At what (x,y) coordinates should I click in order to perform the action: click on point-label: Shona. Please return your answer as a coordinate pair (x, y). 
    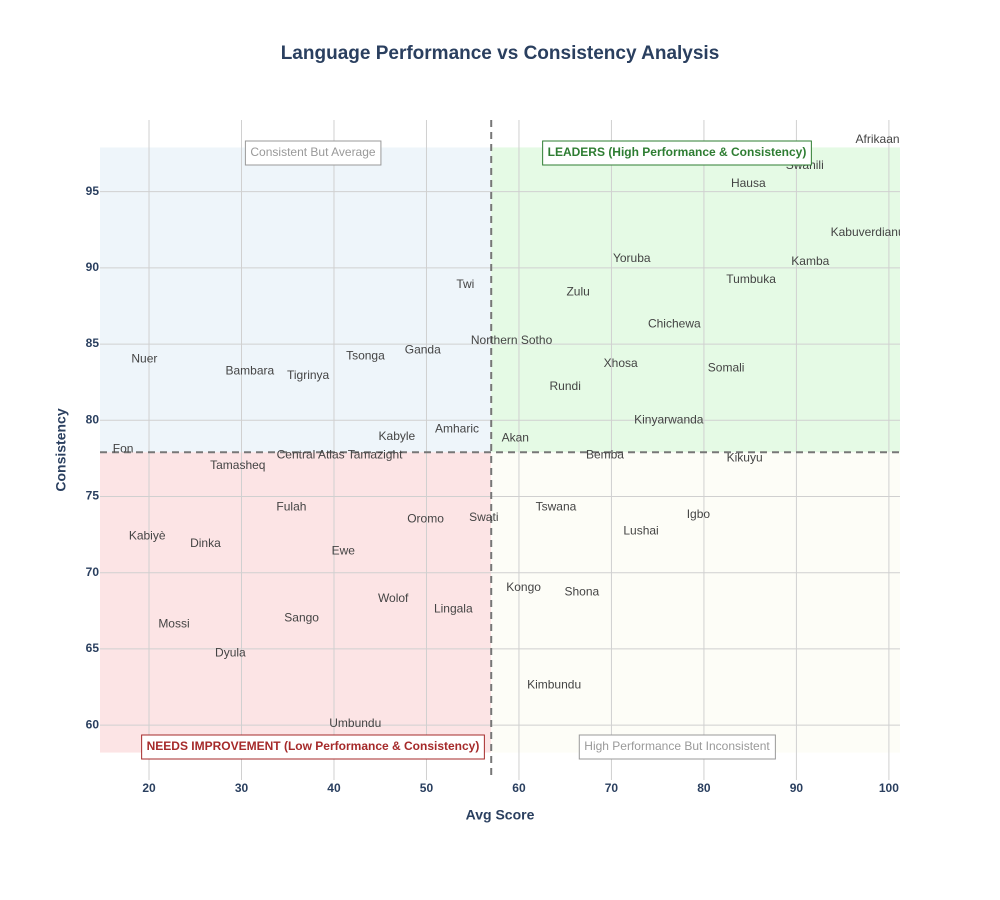
    Looking at the image, I should click on (581, 592).